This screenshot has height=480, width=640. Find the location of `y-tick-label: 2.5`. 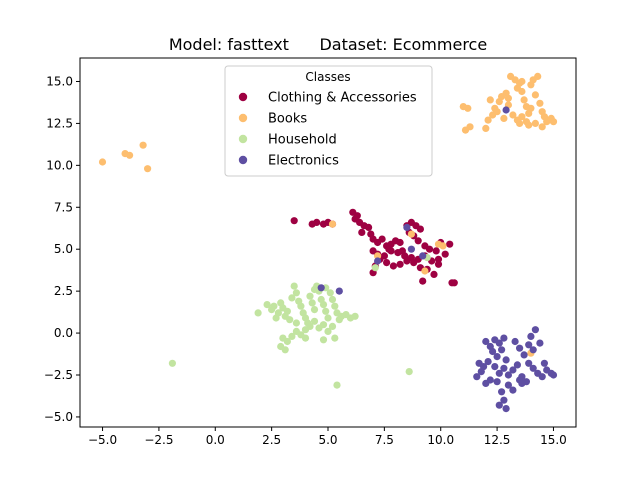

y-tick-label: 2.5 is located at coordinates (63, 291).